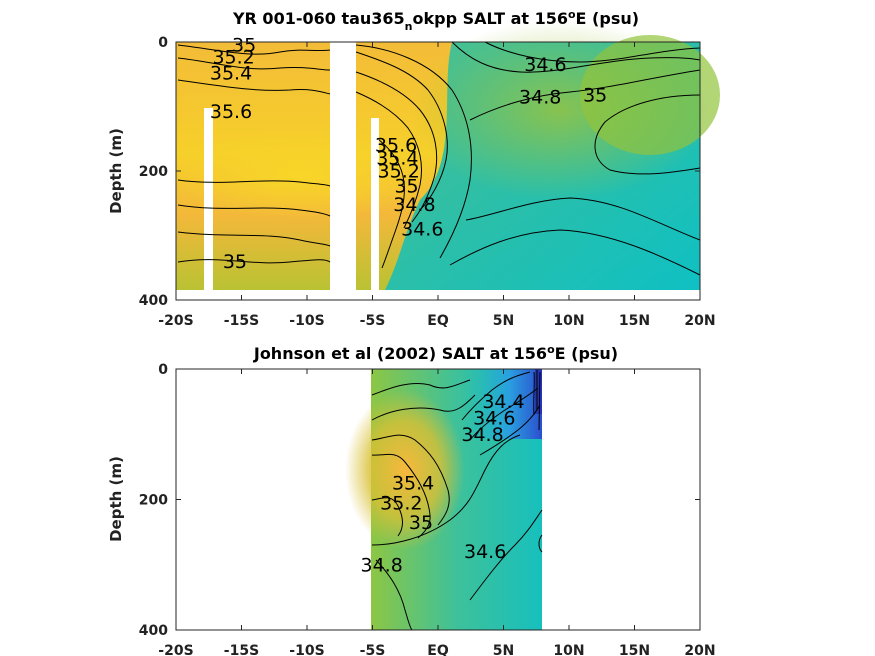 The image size is (875, 656). Describe the element at coordinates (699, 321) in the screenshot. I see `top-x-tick-label: 20N` at that location.